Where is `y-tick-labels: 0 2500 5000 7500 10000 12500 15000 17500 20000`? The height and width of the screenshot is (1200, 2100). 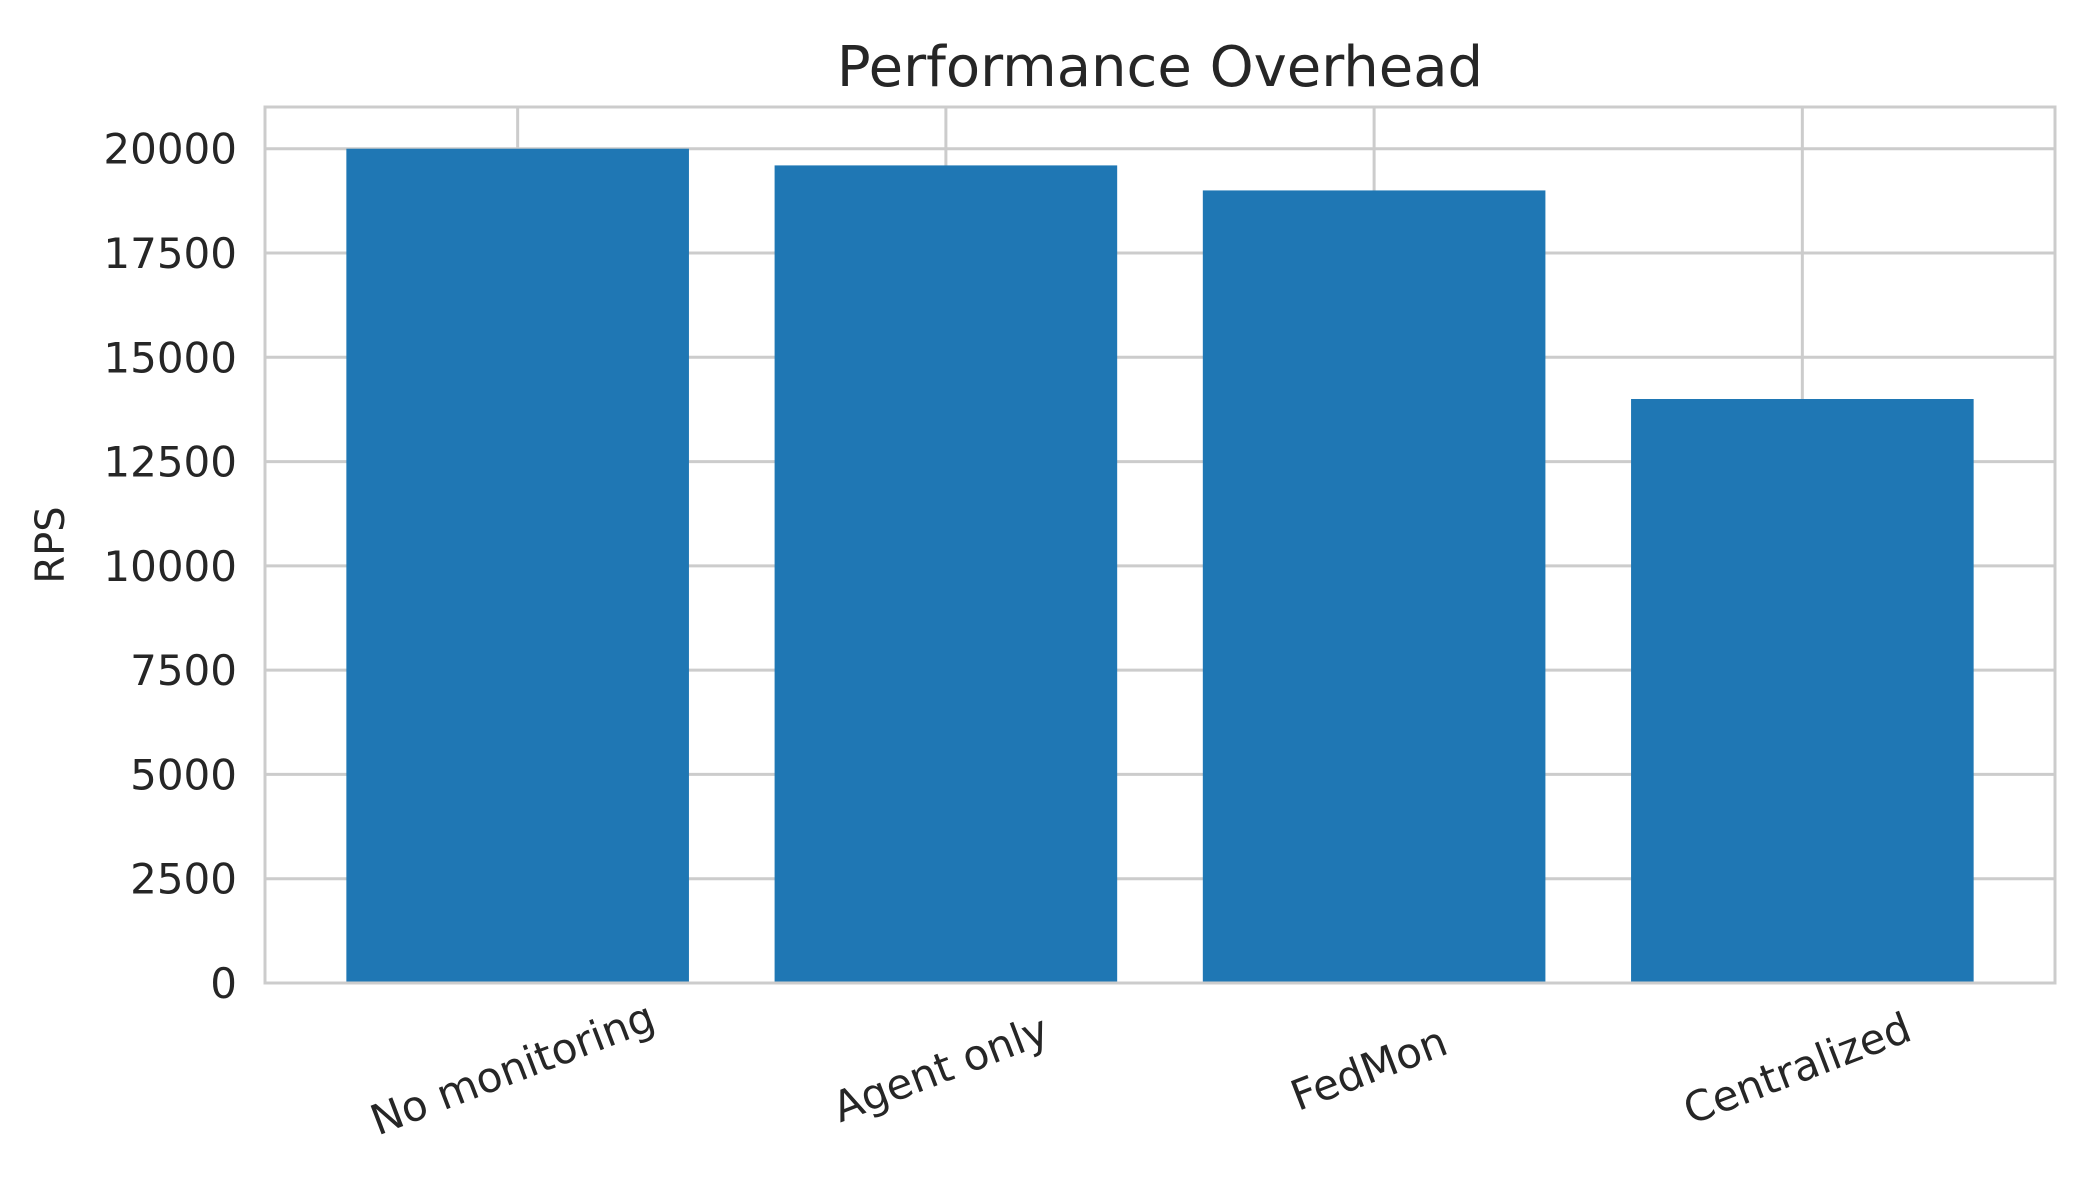 y-tick-labels: 0 2500 5000 7500 10000 12500 15000 17500 20000 is located at coordinates (170, 566).